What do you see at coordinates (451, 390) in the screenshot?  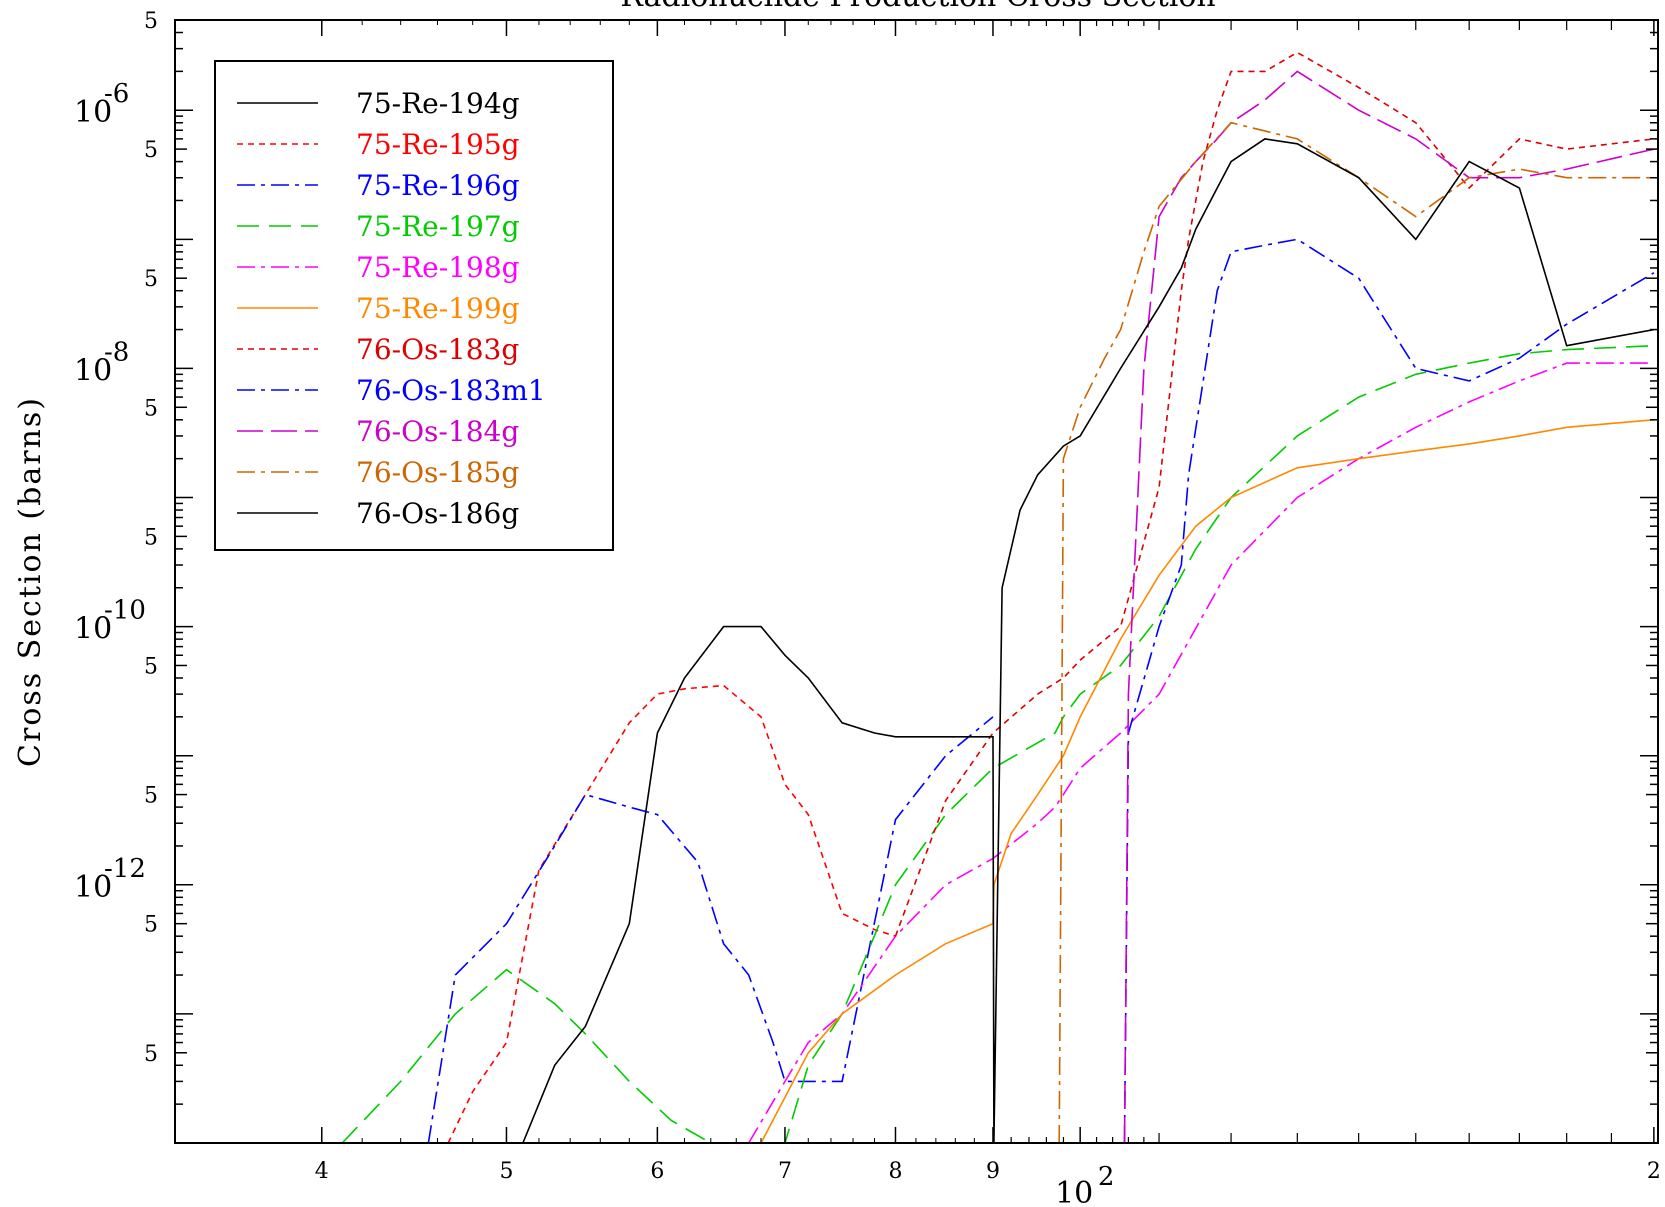 I see `legend-label-76-os-183m1: 76-Os-183m1` at bounding box center [451, 390].